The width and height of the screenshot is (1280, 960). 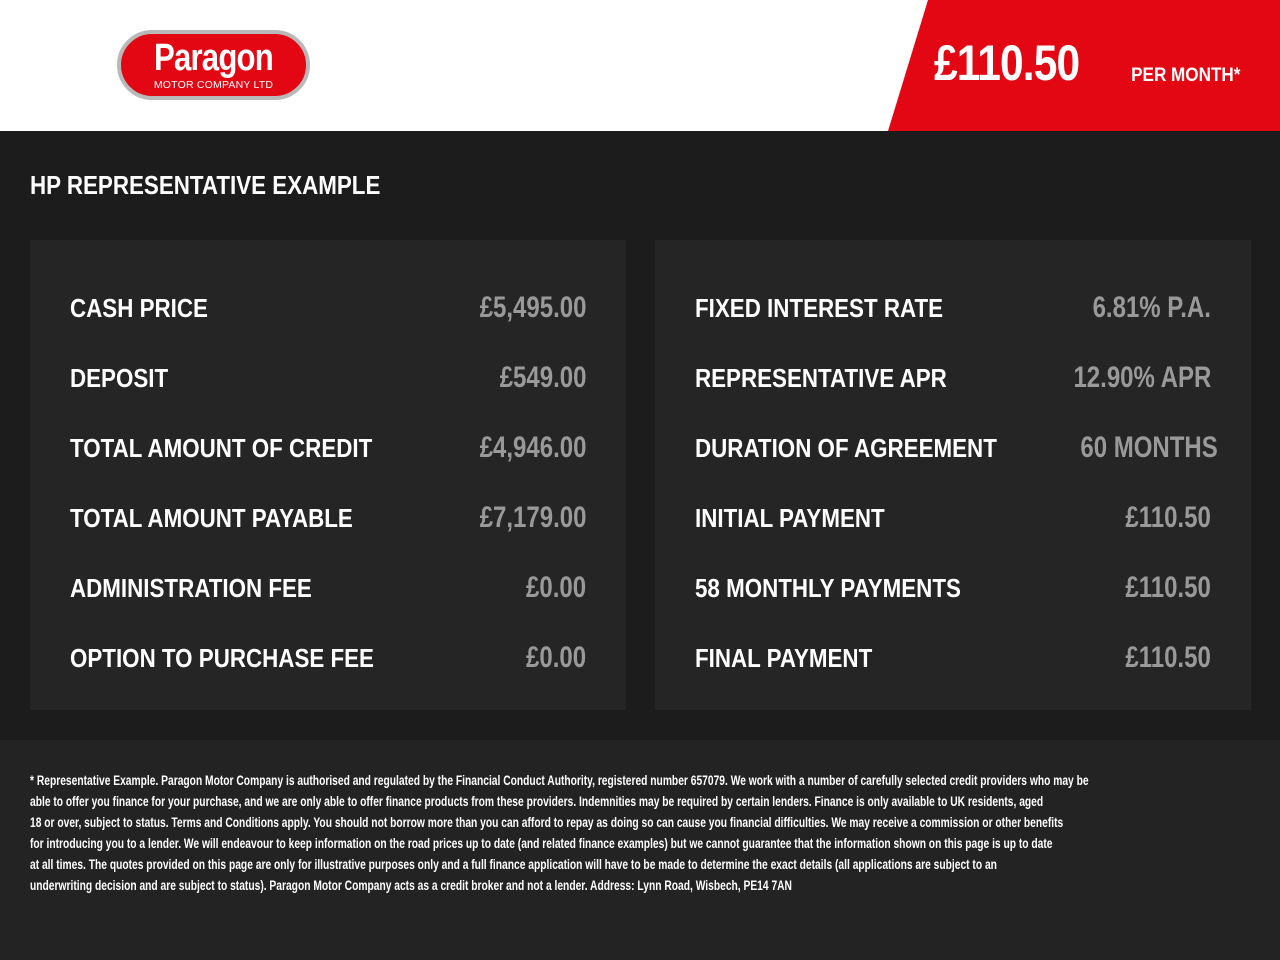 What do you see at coordinates (532, 307) in the screenshot?
I see `finance-value: £5,495.00` at bounding box center [532, 307].